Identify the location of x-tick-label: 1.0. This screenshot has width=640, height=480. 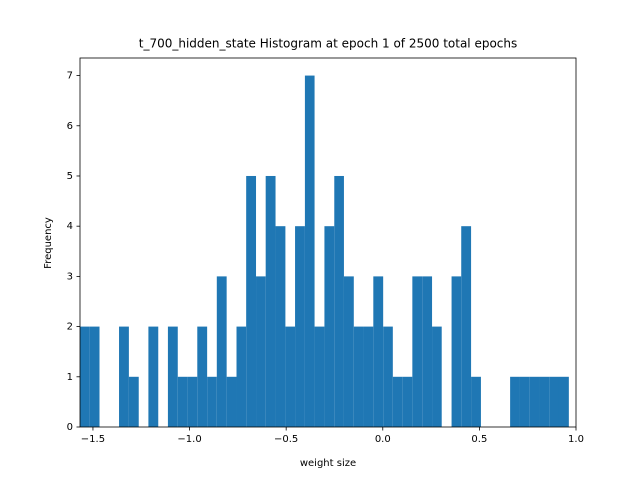
(576, 439).